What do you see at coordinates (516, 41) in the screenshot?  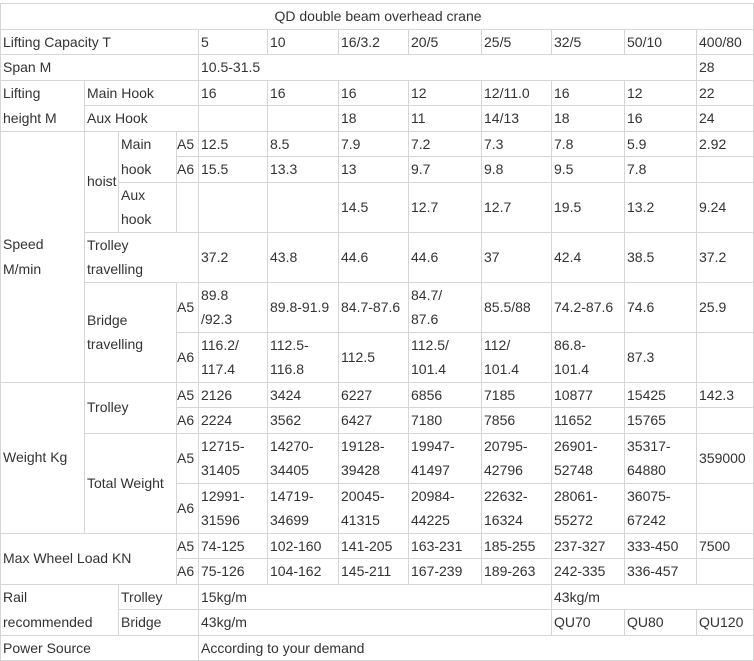 I see `data-cell: 25/5` at bounding box center [516, 41].